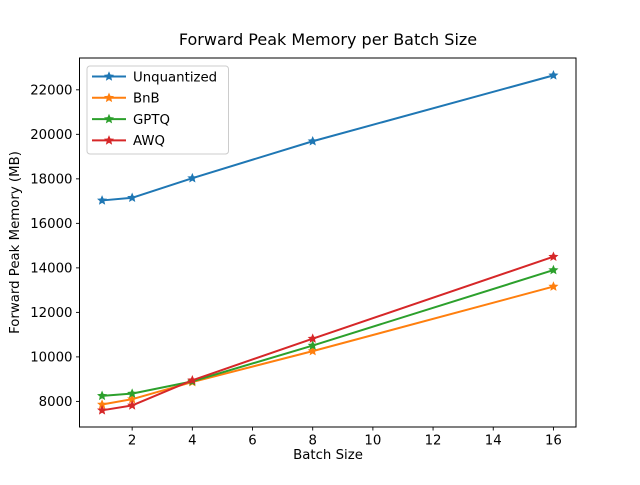 The width and height of the screenshot is (640, 485). What do you see at coordinates (51, 269) in the screenshot?
I see `y-tick-label: 14000` at bounding box center [51, 269].